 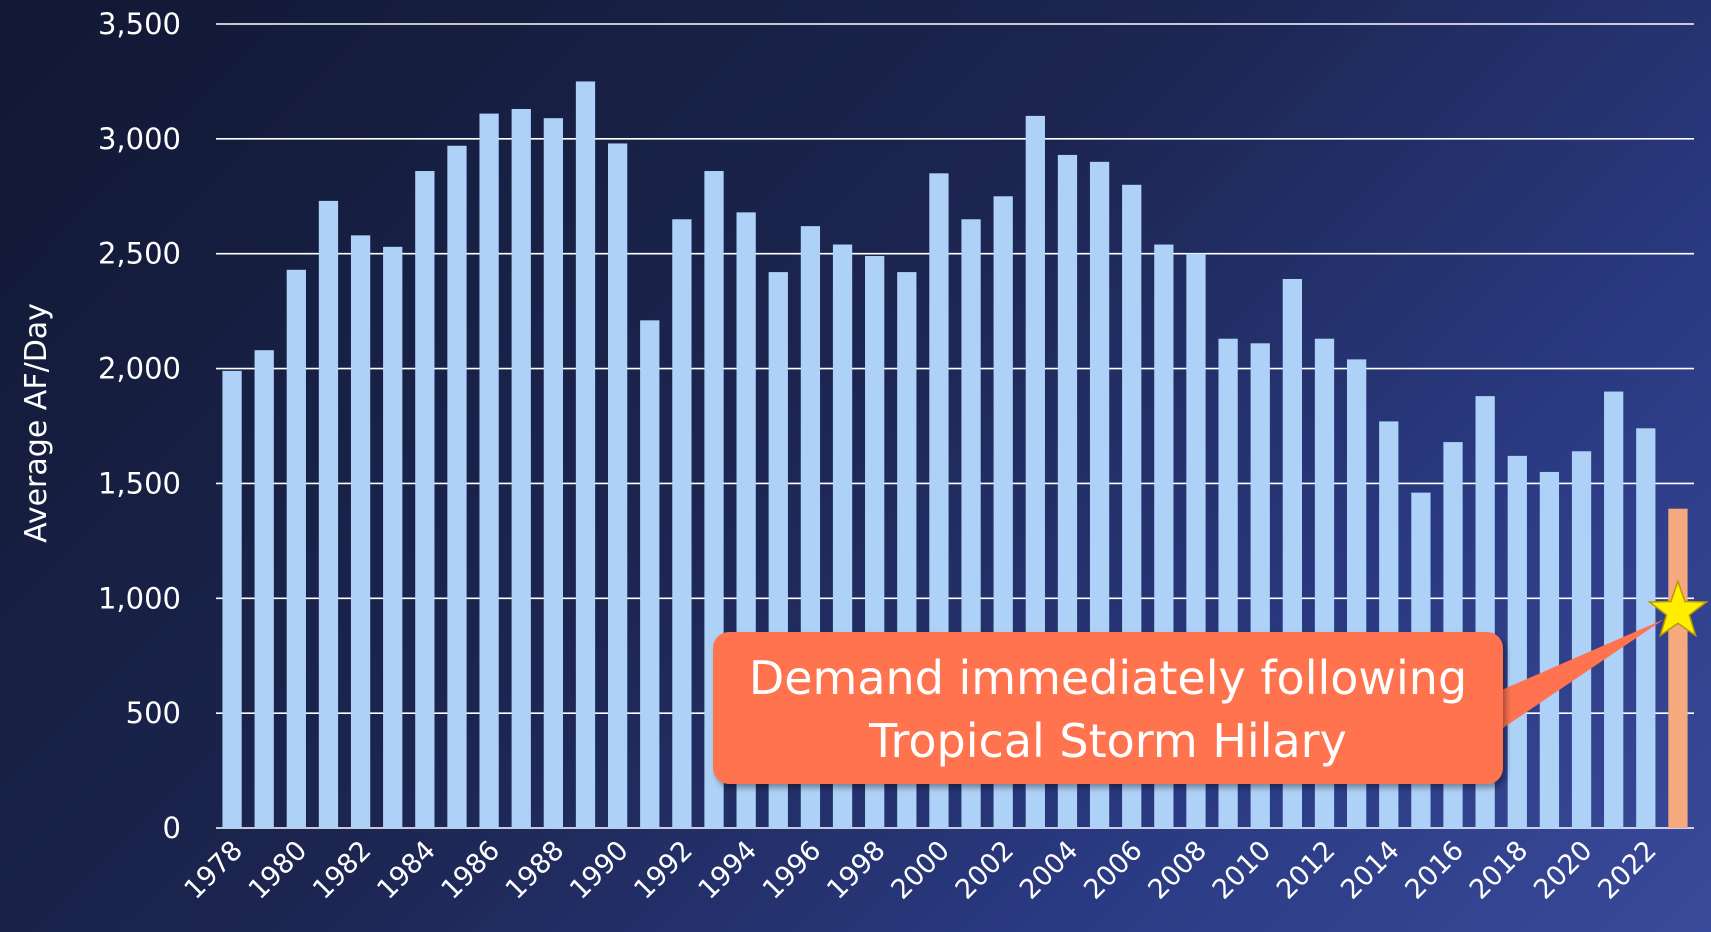 I want to click on x-tick-label: 2008, so click(x=1177, y=870).